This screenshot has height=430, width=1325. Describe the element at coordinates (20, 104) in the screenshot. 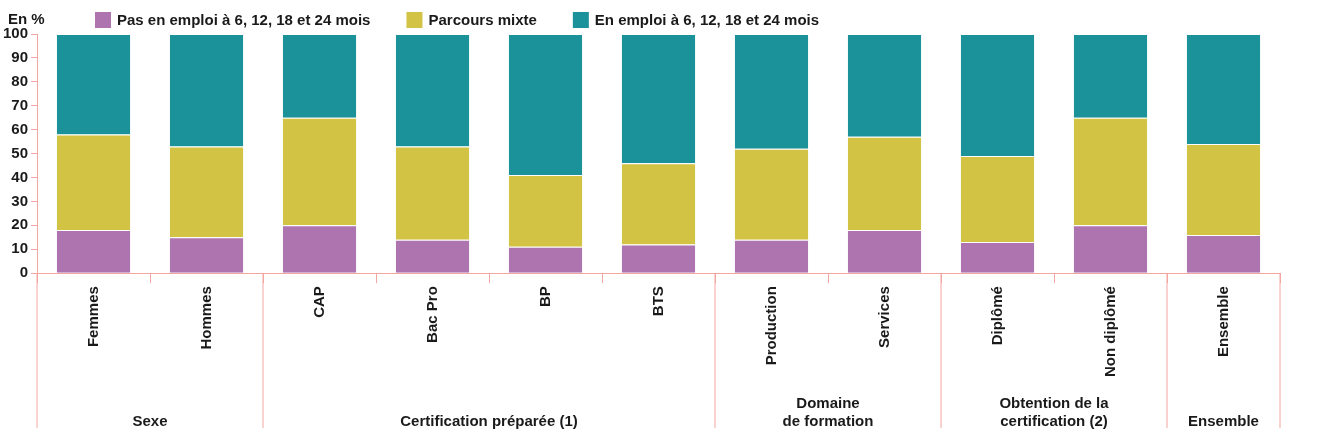

I see `y-tick-label: 70` at that location.